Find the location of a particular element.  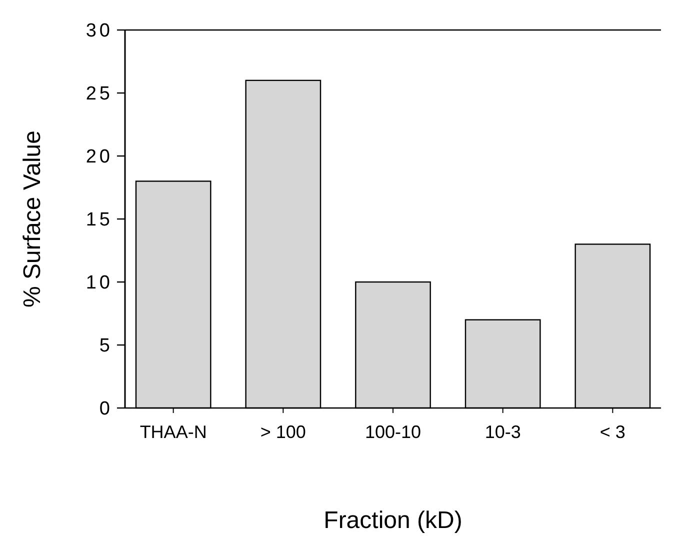

y-axis-title: % Surface Value is located at coordinates (32, 219).